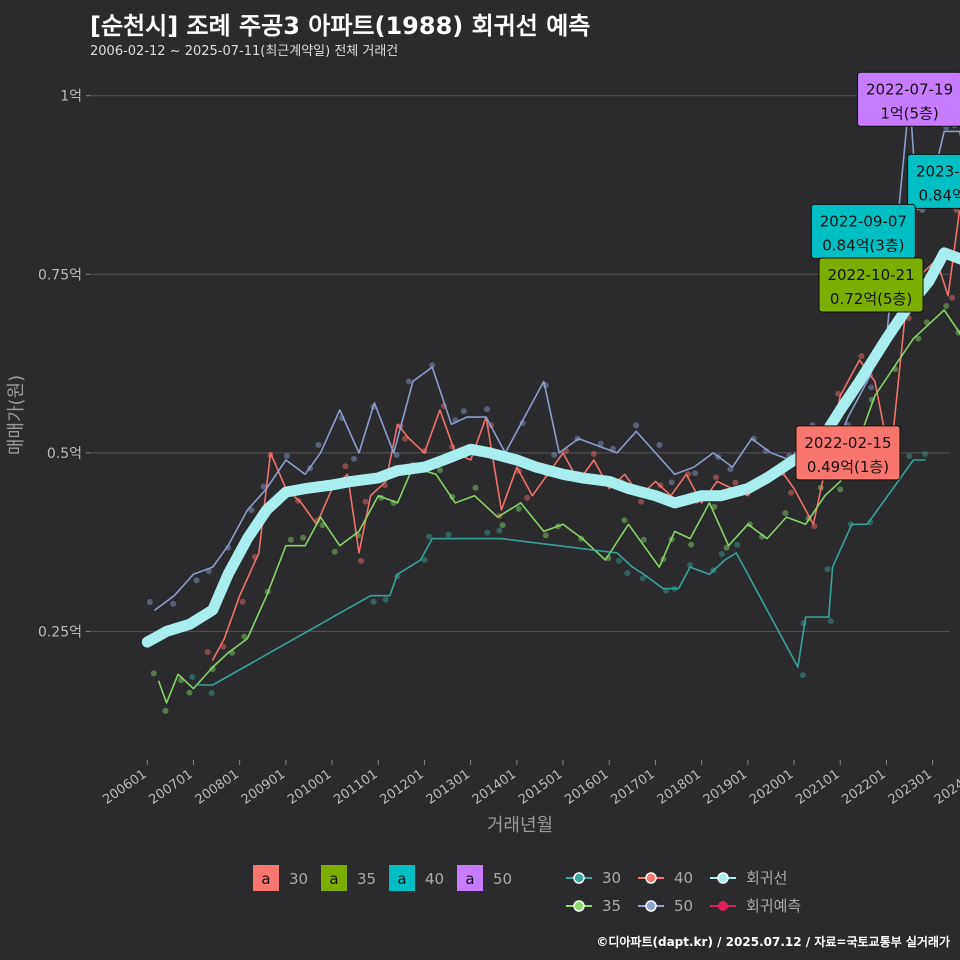  I want to click on legend: a 30 a 35 a 40 a 50 30 40 회귀선 35 50 회귀예측, so click(527, 890).